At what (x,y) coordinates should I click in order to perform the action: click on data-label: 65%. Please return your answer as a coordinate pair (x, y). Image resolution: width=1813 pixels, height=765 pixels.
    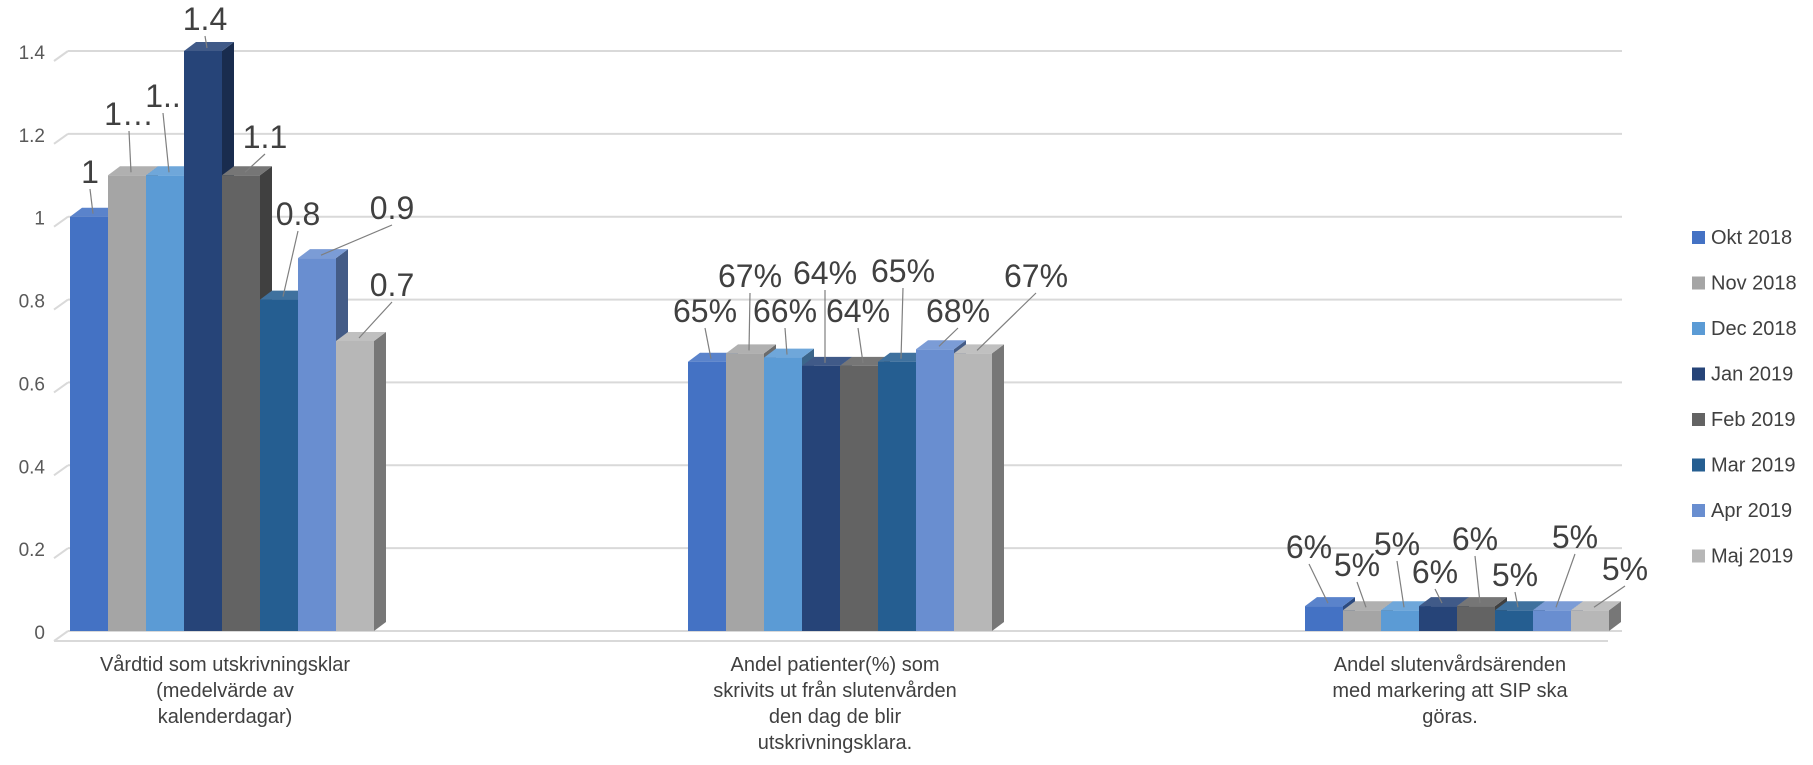
    Looking at the image, I should click on (903, 271).